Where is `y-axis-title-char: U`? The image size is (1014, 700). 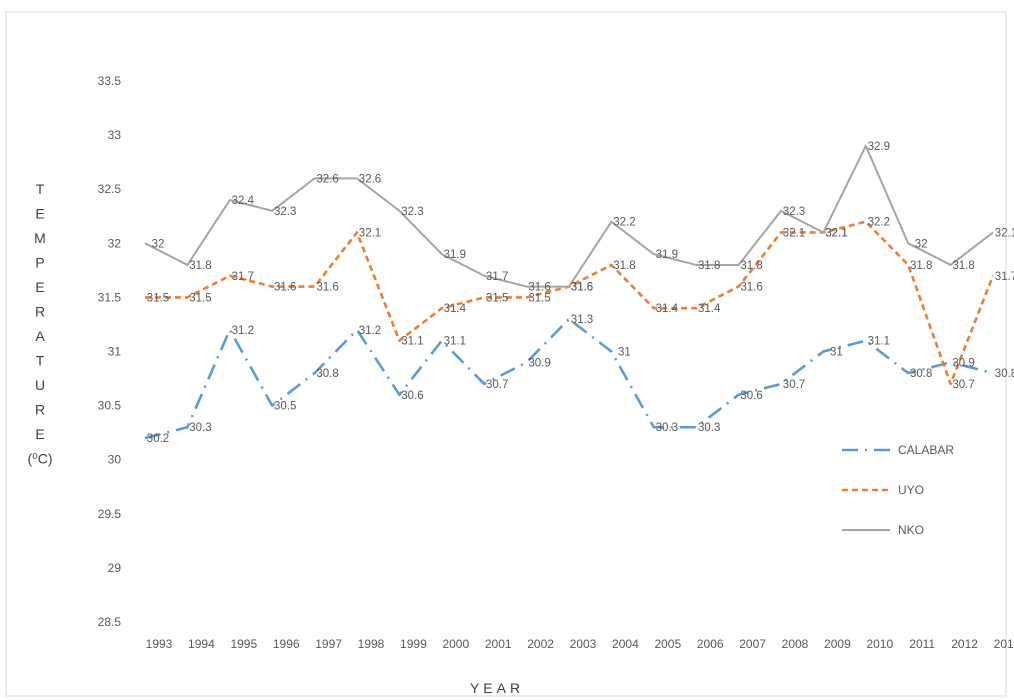
y-axis-title-char: U is located at coordinates (40, 385).